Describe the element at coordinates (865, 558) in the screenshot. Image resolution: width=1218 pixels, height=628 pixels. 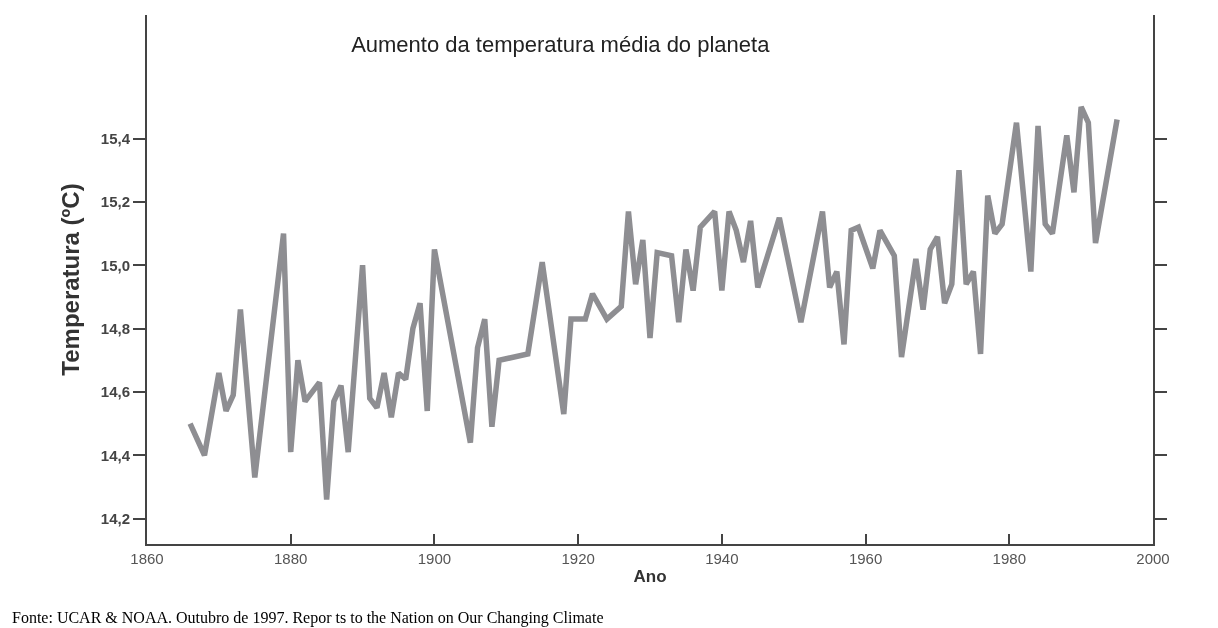
I see `x-tick-label: 1960` at that location.